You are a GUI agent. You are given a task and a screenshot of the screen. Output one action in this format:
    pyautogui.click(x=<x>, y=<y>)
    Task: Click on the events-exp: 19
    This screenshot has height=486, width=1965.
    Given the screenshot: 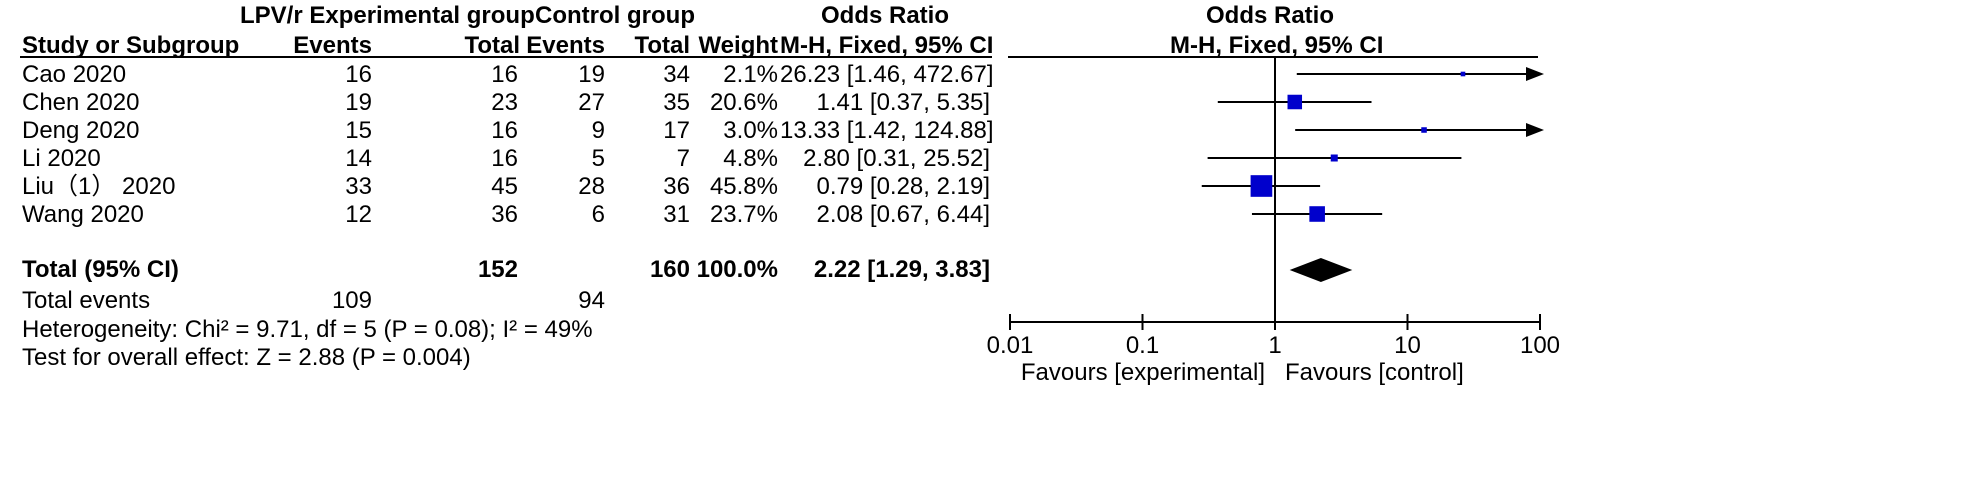 What is the action you would take?
    pyautogui.click(x=358, y=102)
    